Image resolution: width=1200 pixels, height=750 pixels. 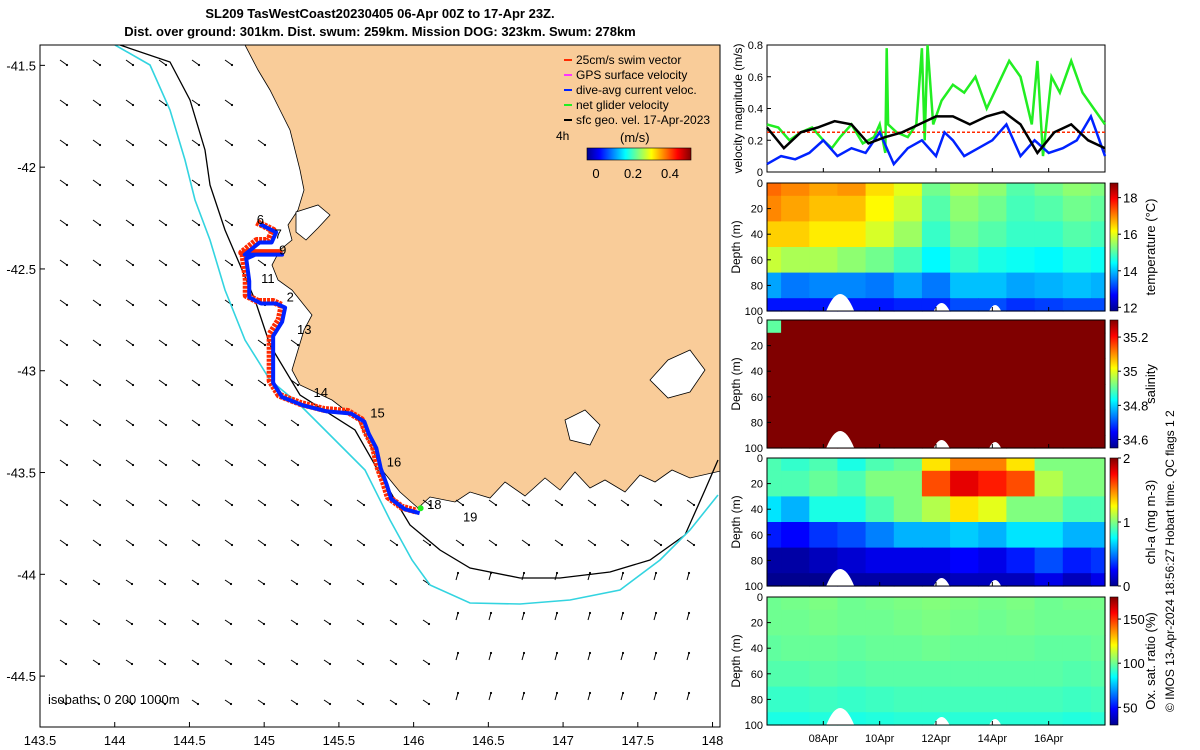 I want to click on map-xtick-label: 145.5, so click(x=339, y=740).